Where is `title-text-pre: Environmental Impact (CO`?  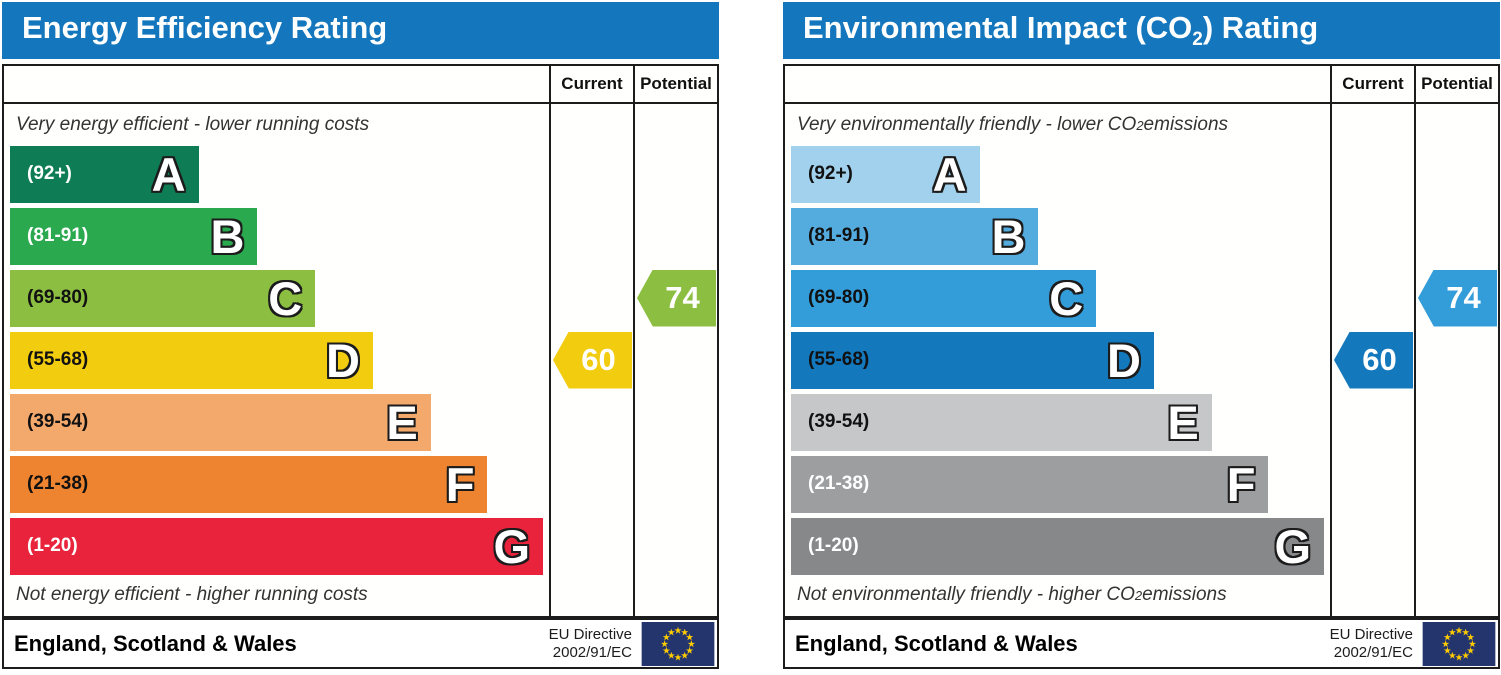
title-text-pre: Environmental Impact (CO is located at coordinates (998, 27).